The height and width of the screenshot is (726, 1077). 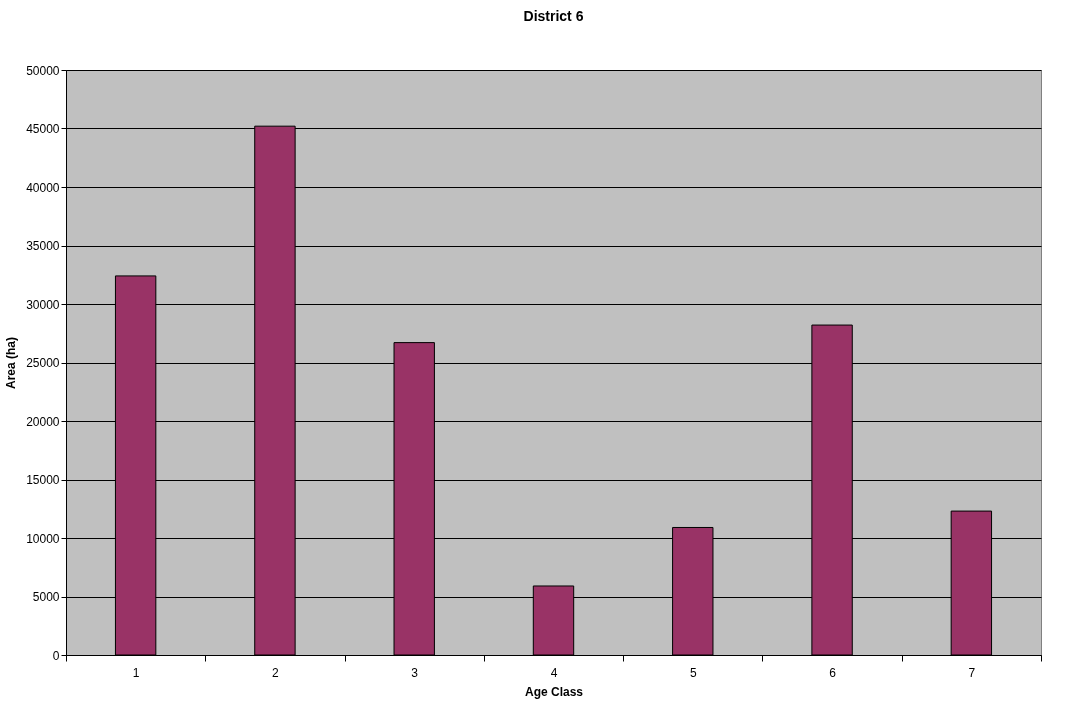 What do you see at coordinates (43, 304) in the screenshot?
I see `y-tick-label: 30000` at bounding box center [43, 304].